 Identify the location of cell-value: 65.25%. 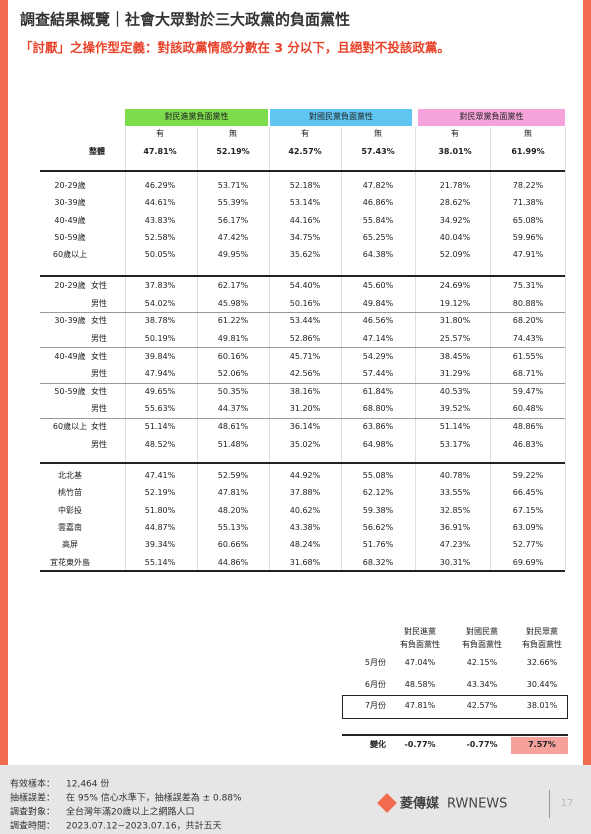
(378, 237).